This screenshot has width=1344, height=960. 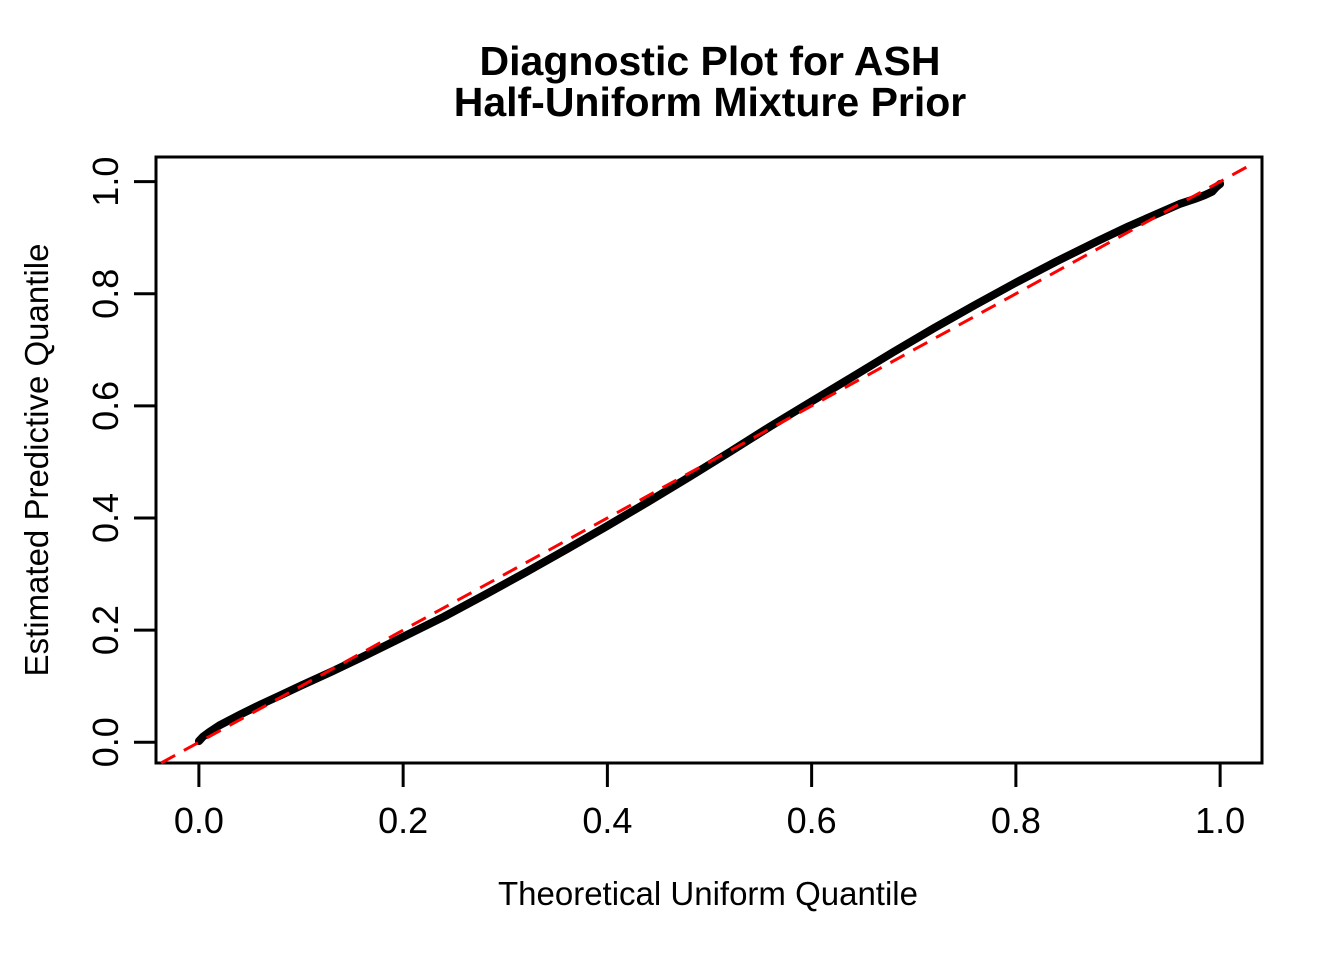 I want to click on plot-title-line2: Half-Uniform Mixture Prior, so click(x=710, y=102).